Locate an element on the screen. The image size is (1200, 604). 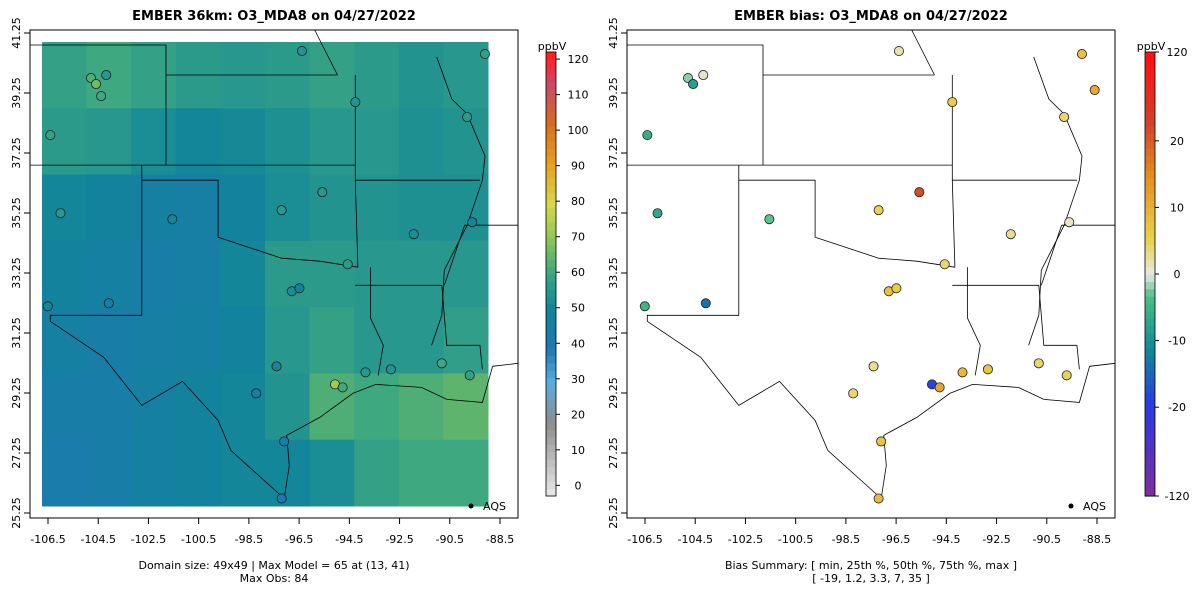
model-colorbar-tick-label: 40 is located at coordinates (578, 343).